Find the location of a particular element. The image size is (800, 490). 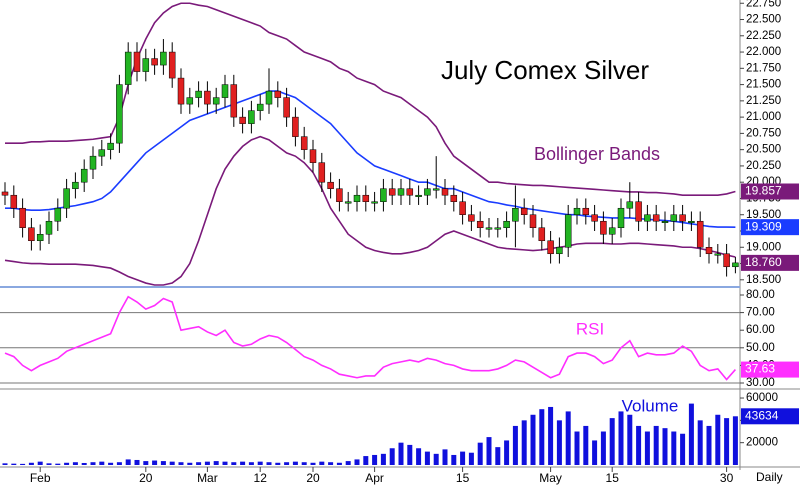

y-tick-label: 60.00 is located at coordinates (760, 330).